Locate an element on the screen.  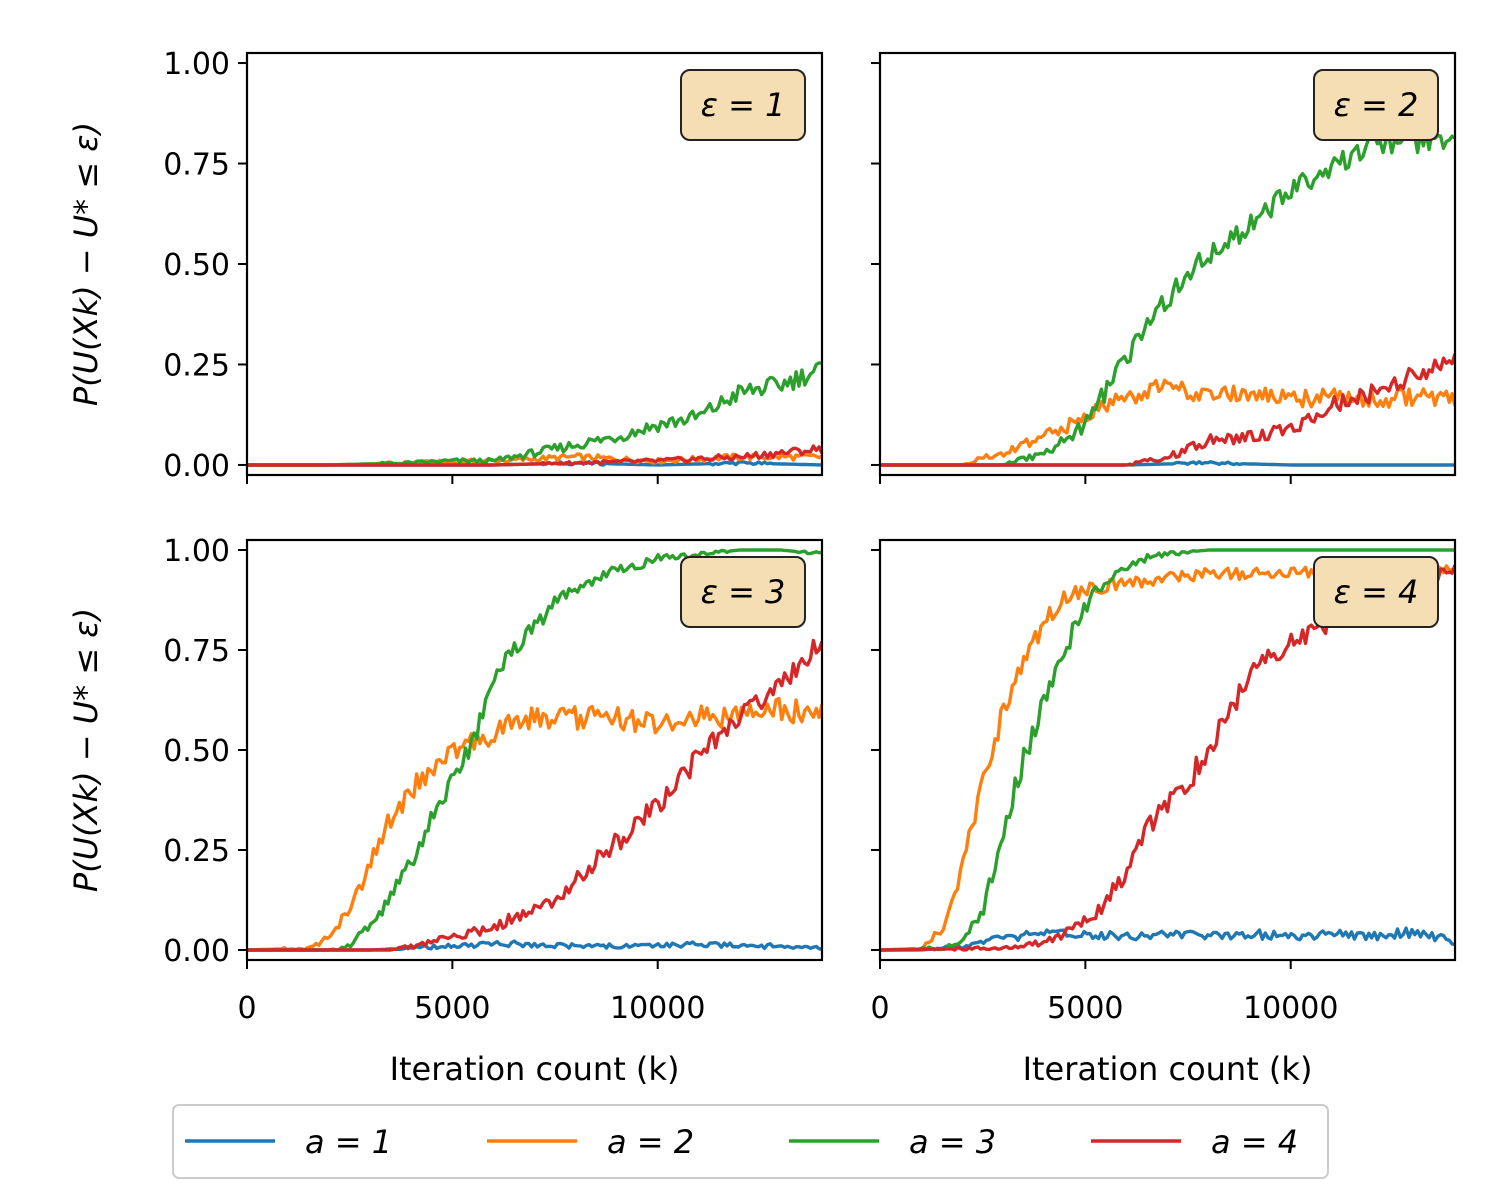
legend-frame is located at coordinates (750, 1141).